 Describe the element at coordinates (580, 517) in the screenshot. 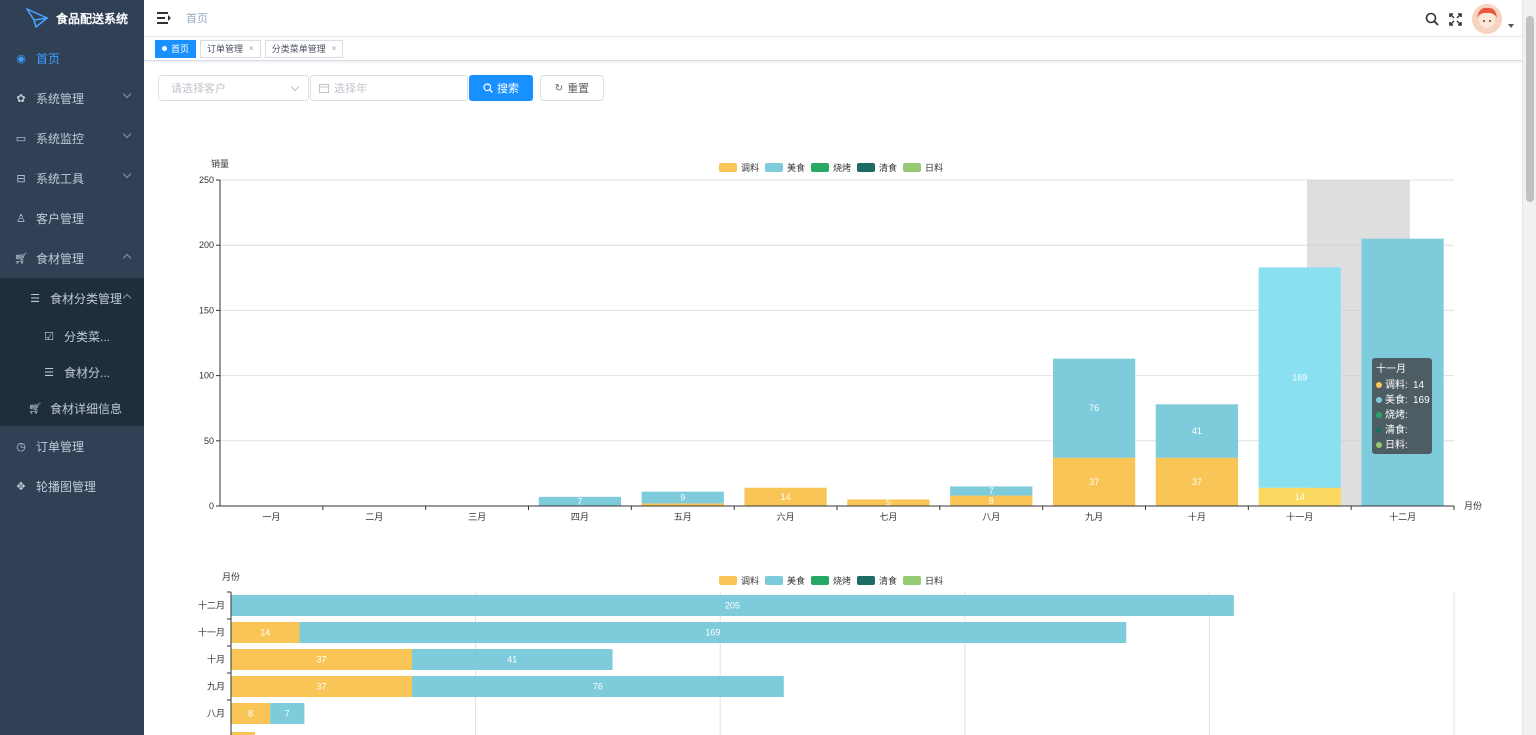

I see `x-tick-label: 四月` at that location.